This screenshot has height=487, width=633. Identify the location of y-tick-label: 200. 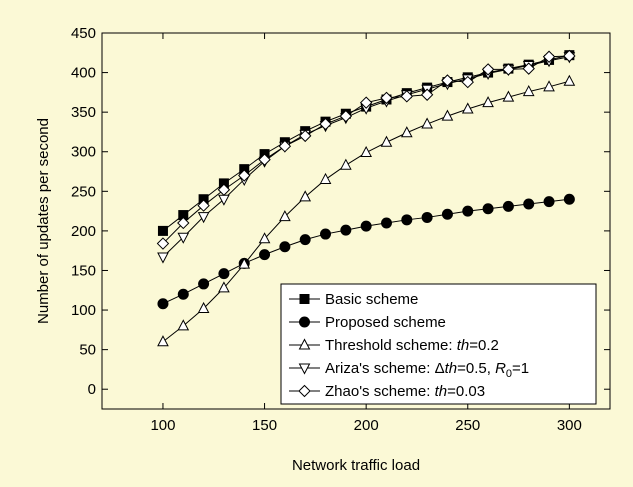
(83, 231).